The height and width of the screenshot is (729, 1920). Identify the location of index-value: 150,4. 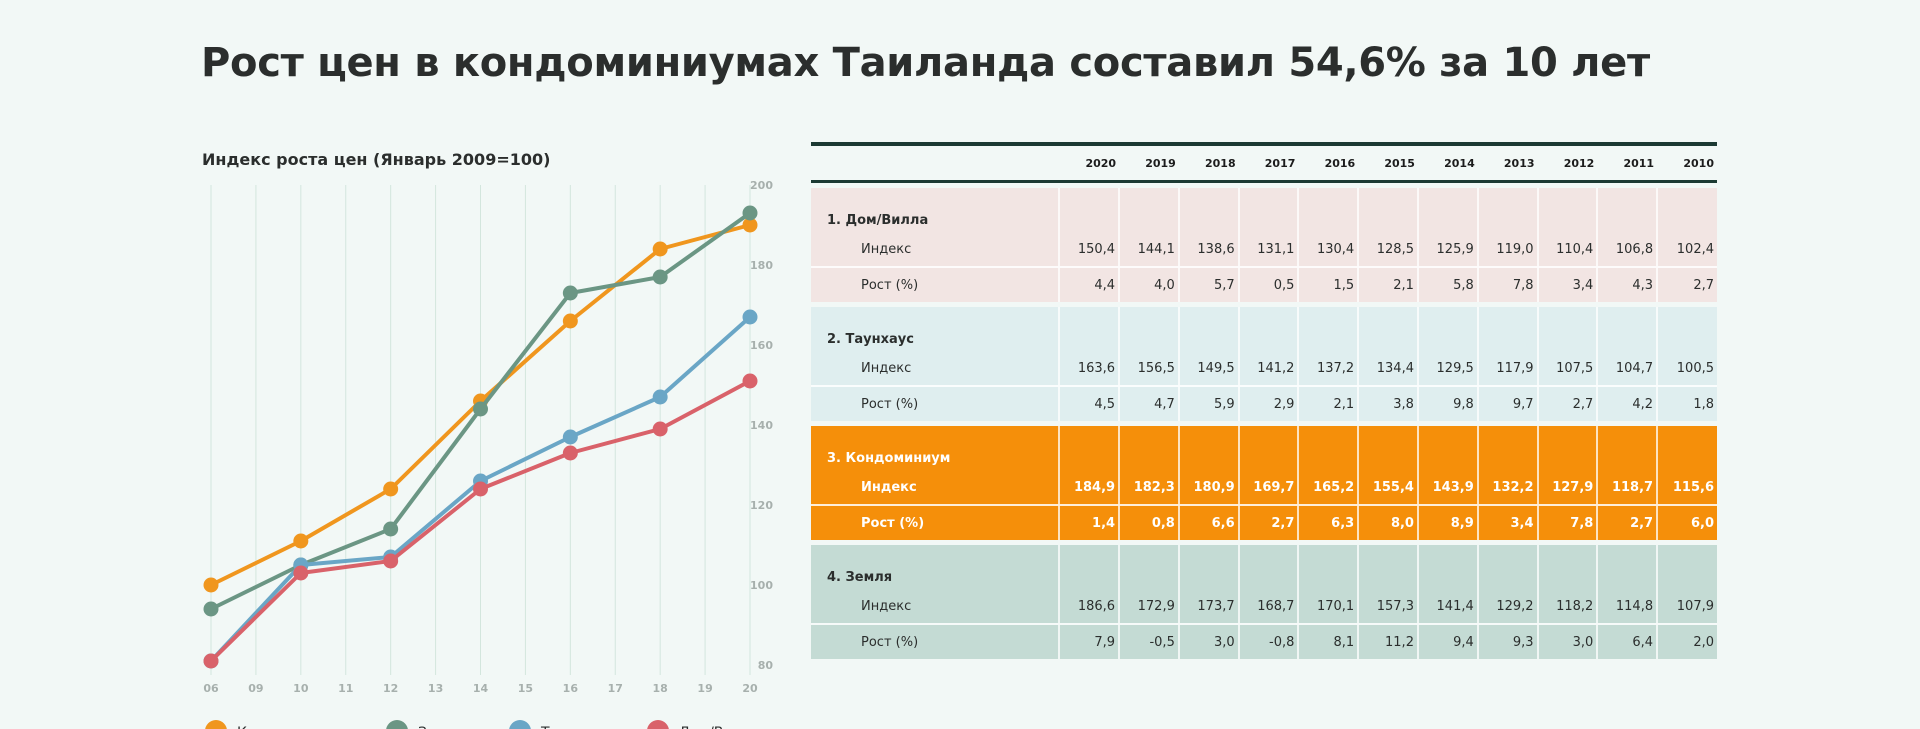
(1089, 250).